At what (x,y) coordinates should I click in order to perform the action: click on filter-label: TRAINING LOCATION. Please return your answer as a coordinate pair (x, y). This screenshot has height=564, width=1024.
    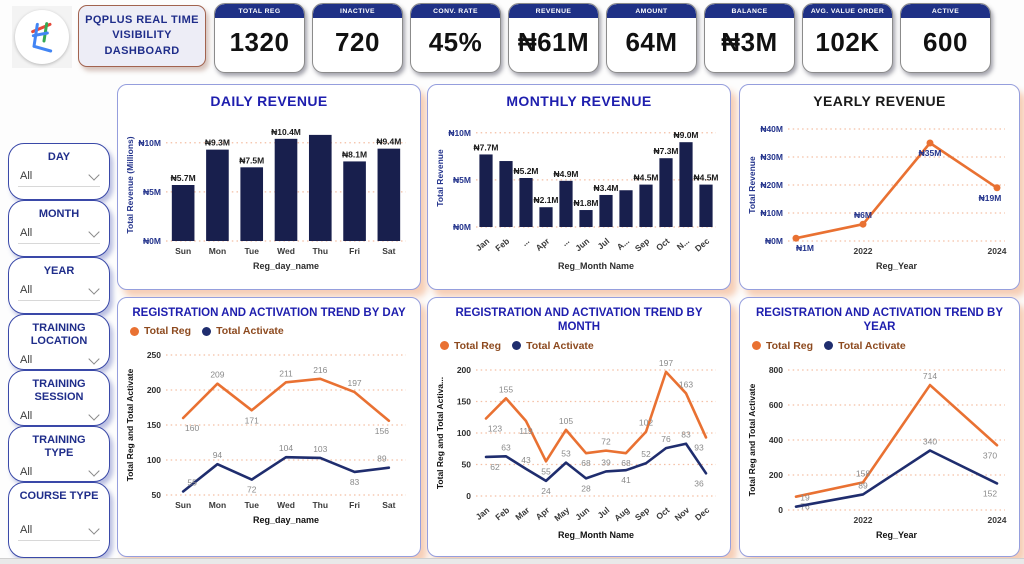
    Looking at the image, I should click on (59, 335).